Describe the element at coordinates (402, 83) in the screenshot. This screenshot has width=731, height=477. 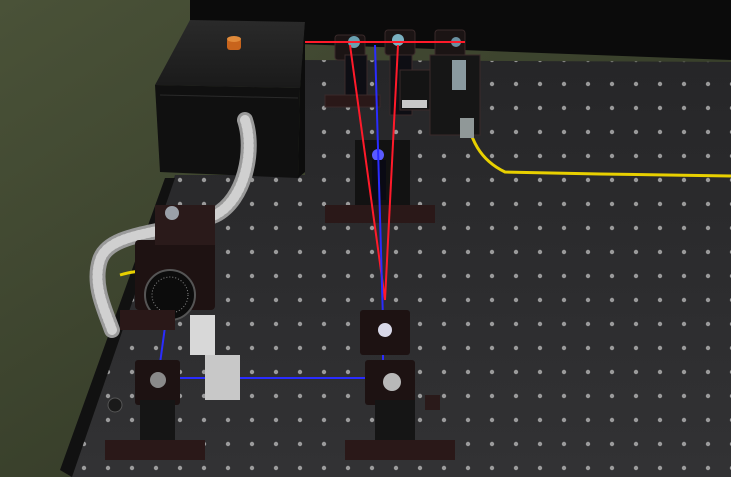
I see `rear-mirror-mounts` at that location.